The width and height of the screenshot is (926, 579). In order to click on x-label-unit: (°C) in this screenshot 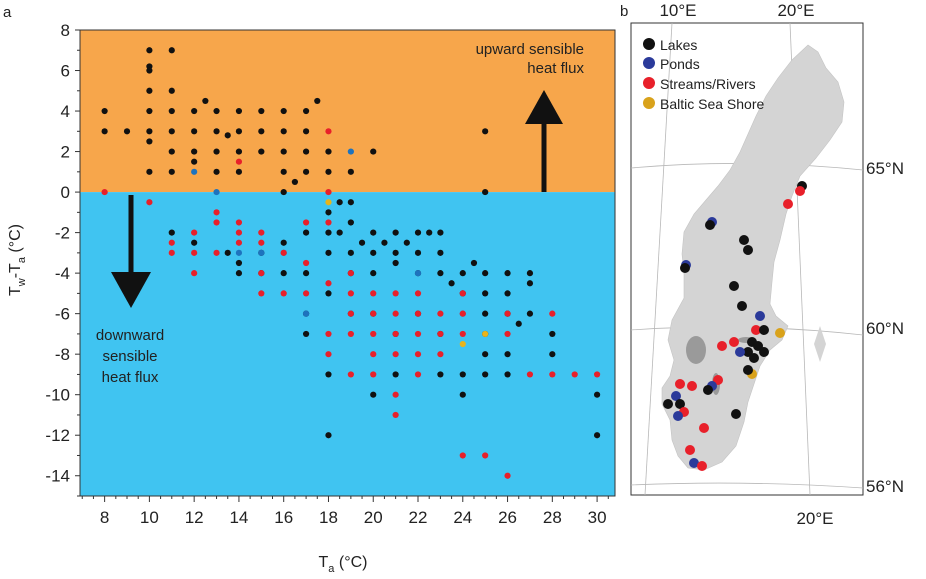, I will do `click(350, 562)`.